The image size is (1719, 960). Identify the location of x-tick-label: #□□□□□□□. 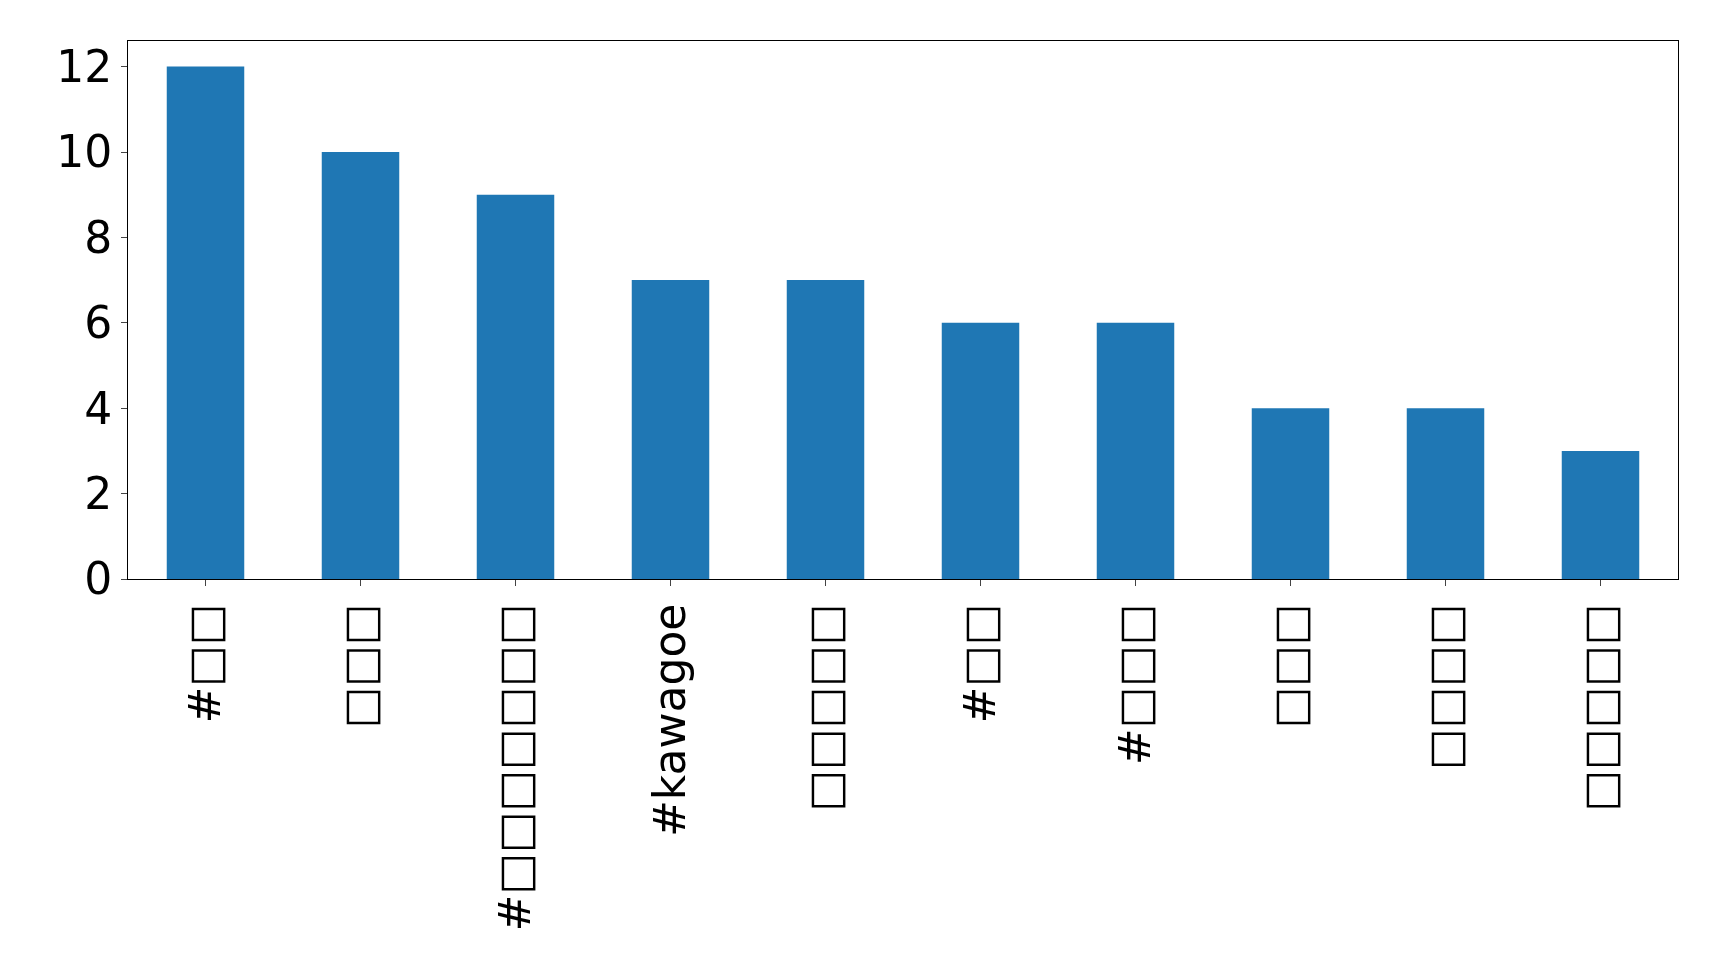
(514, 767).